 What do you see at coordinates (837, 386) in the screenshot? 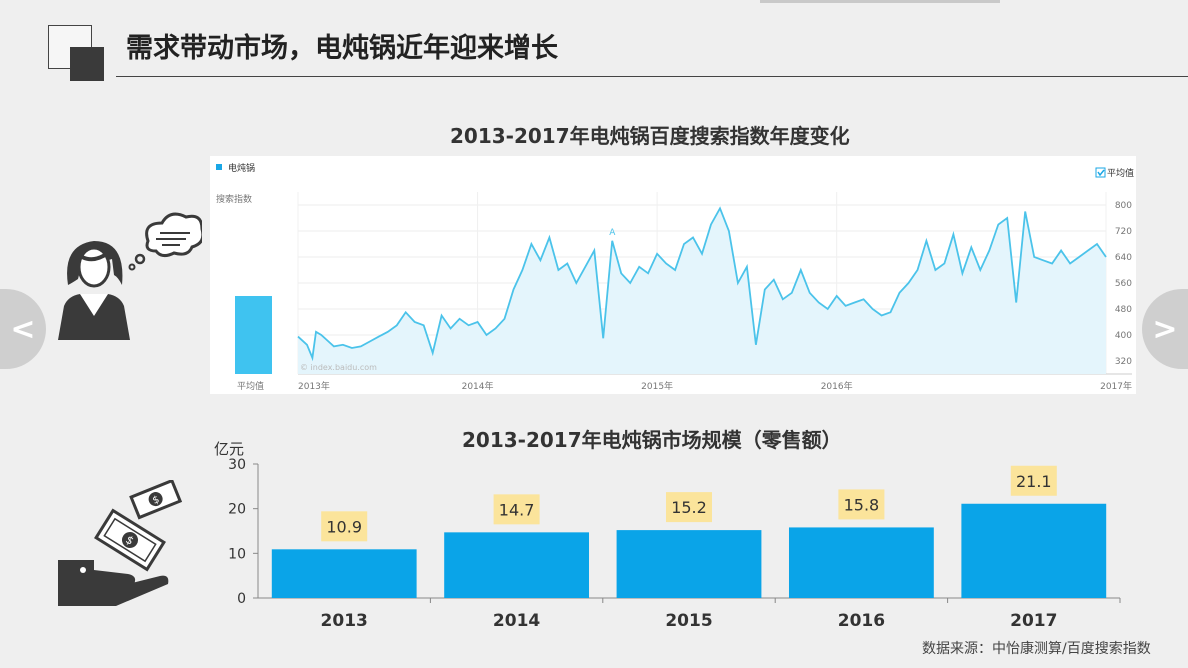
I see `x-tick-label: 2016年` at bounding box center [837, 386].